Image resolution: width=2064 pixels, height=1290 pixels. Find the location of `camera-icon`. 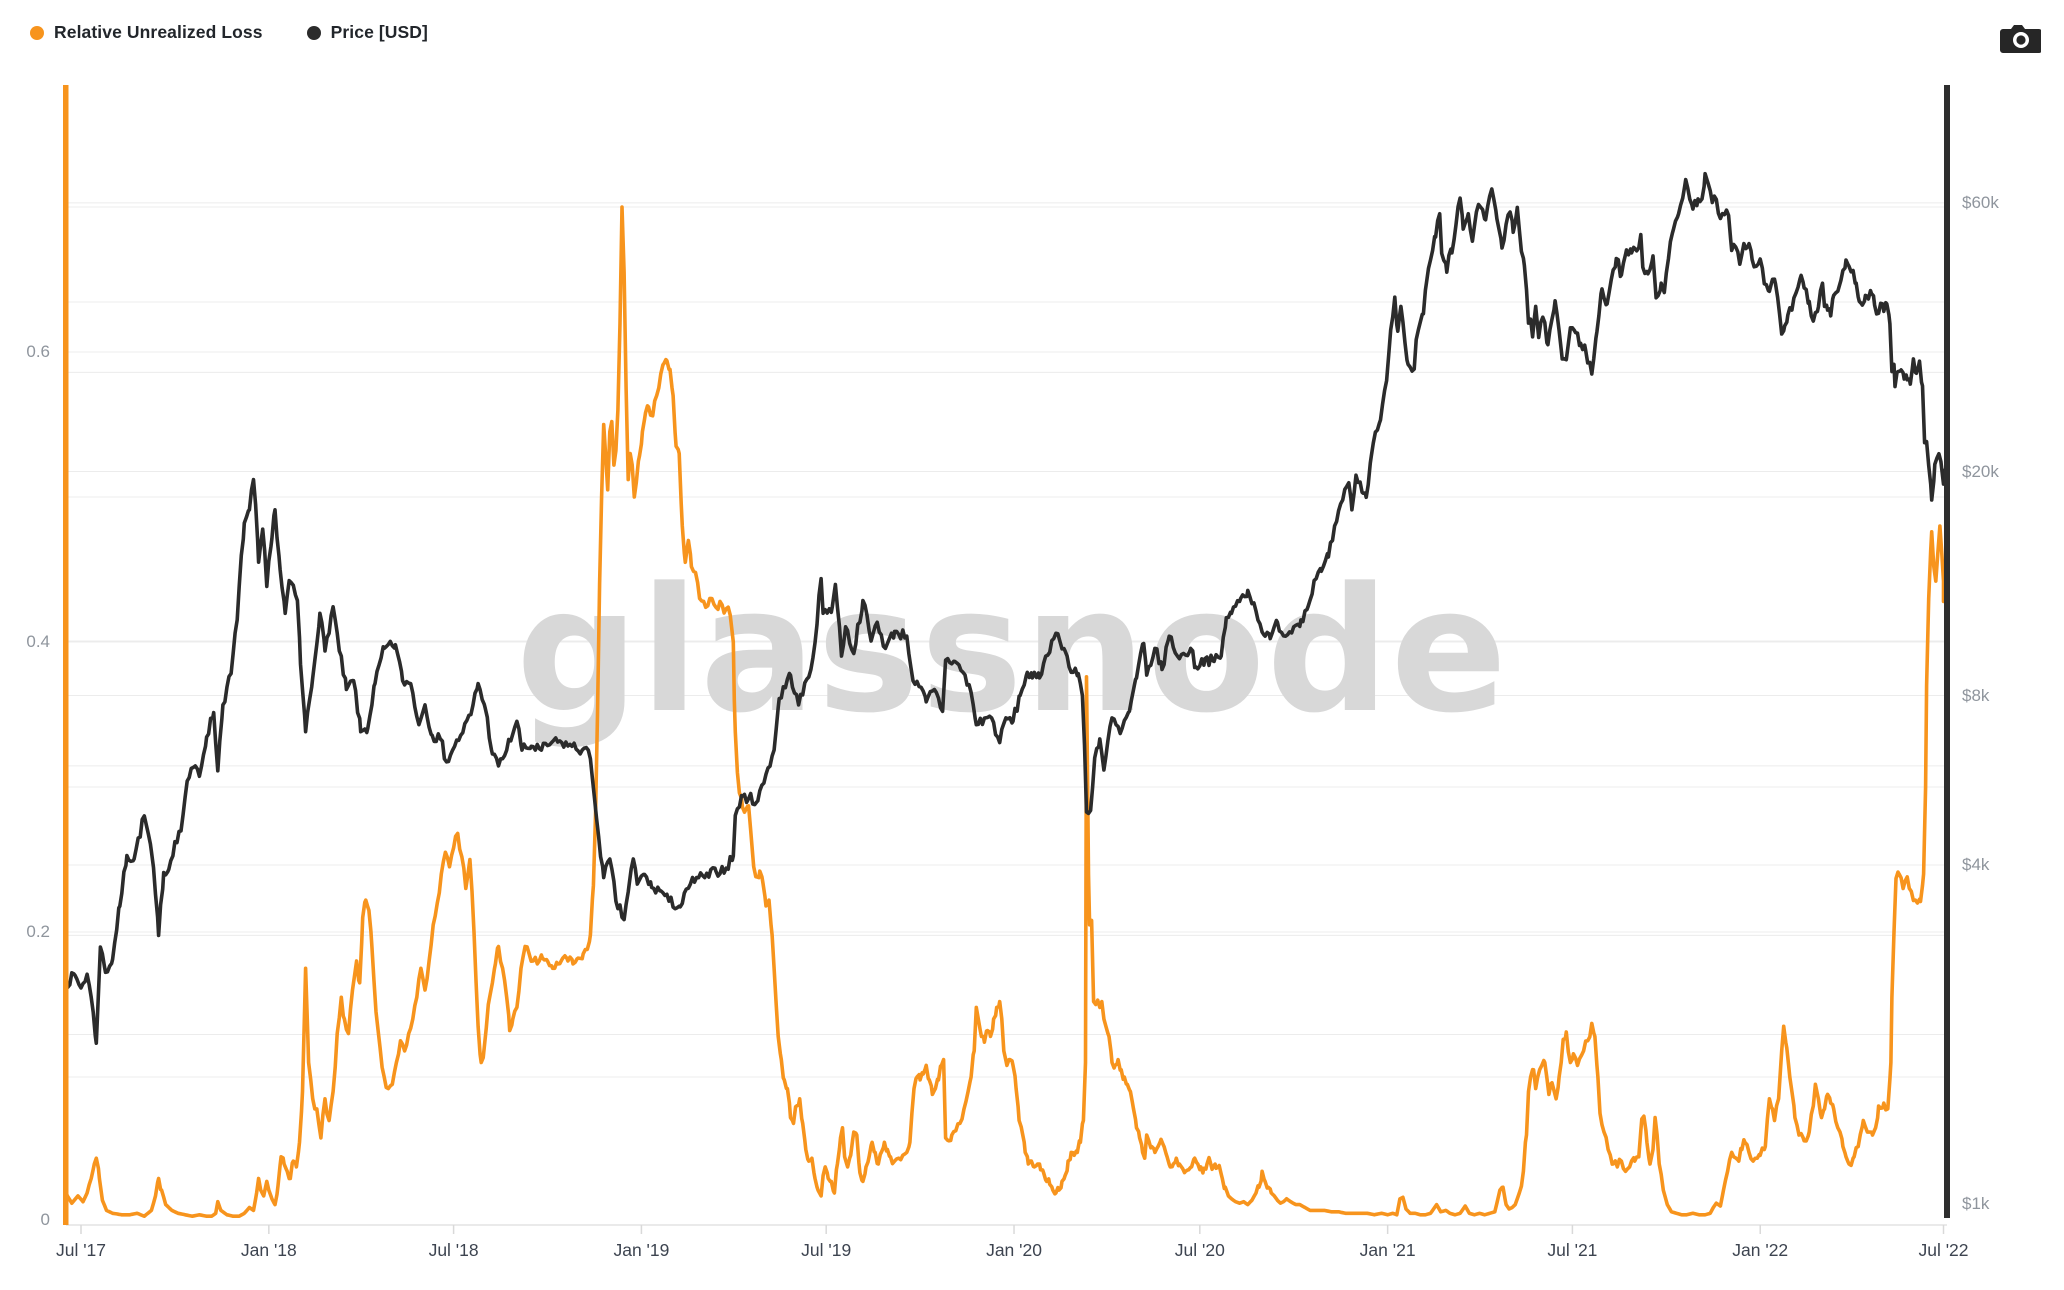

camera-icon is located at coordinates (2020, 39).